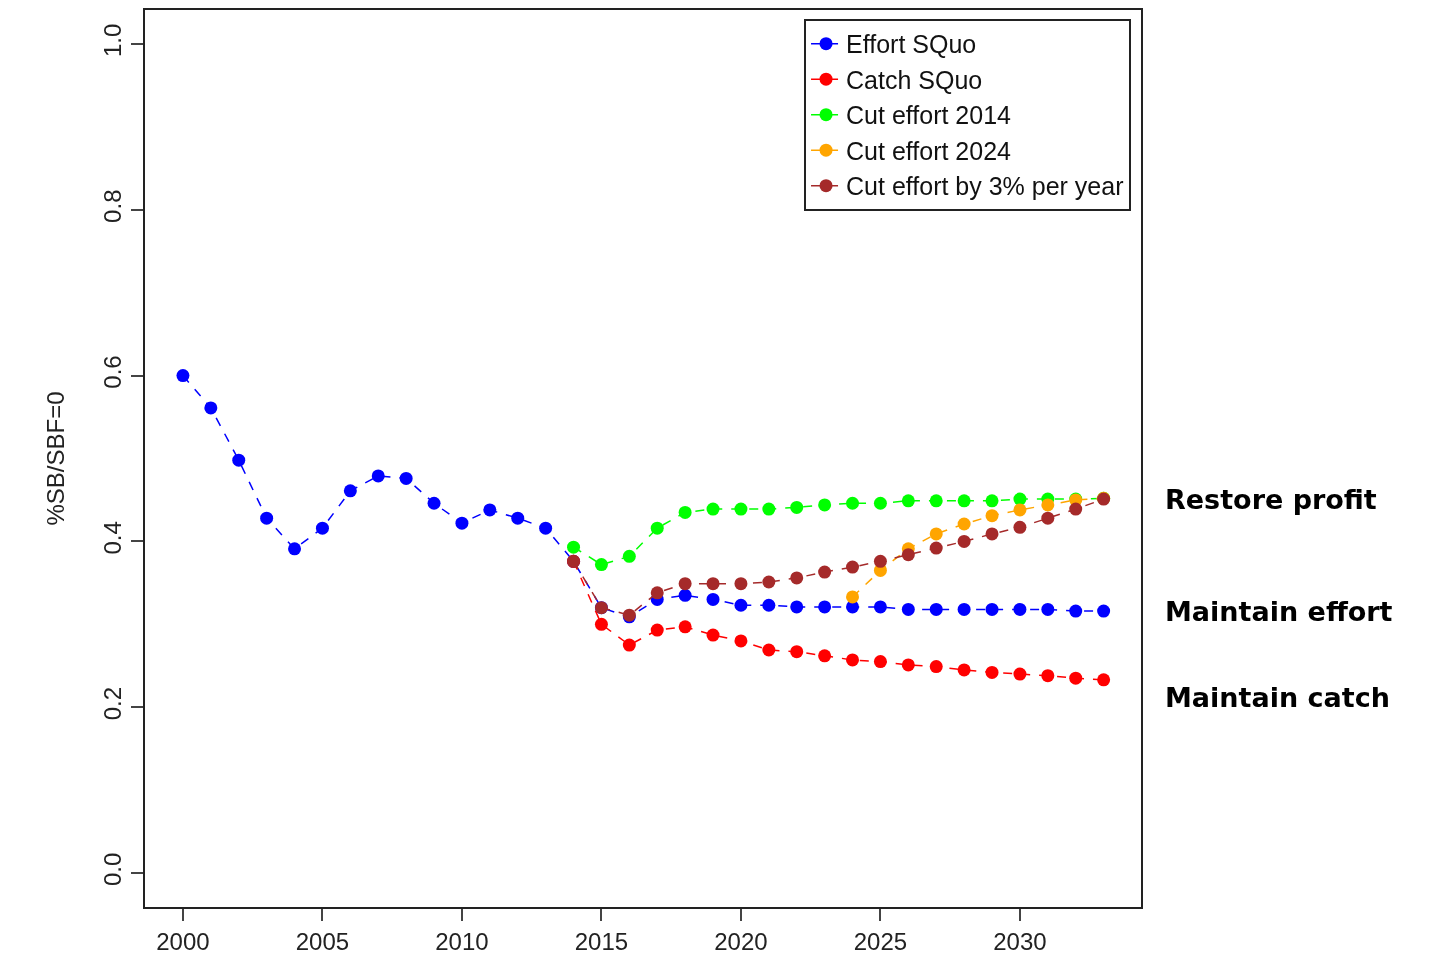 Image resolution: width=1450 pixels, height=973 pixels. Describe the element at coordinates (113, 538) in the screenshot. I see `y-tick-label: 0.4` at that location.